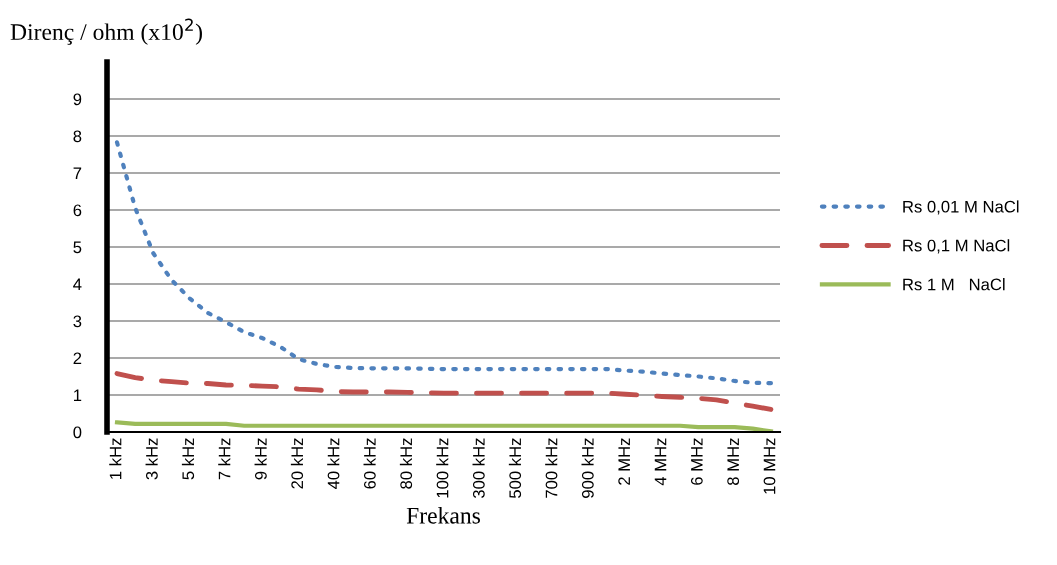  I want to click on x-tick-label: 20 kHz, so click(297, 463).